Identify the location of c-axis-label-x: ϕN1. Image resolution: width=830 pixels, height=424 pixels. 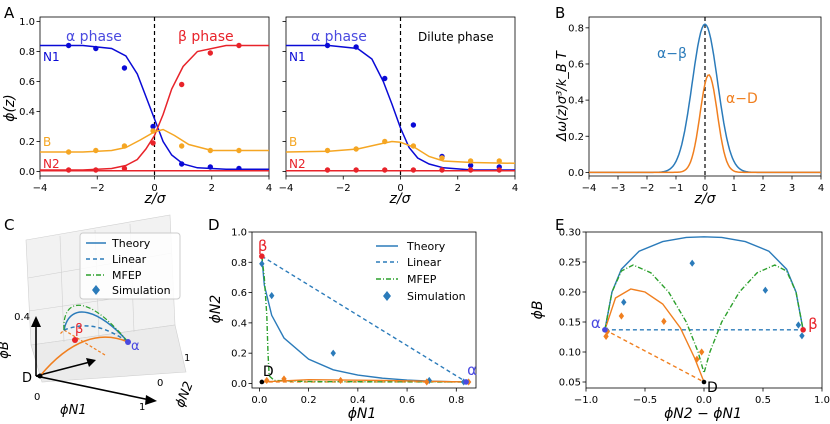
(73, 410).